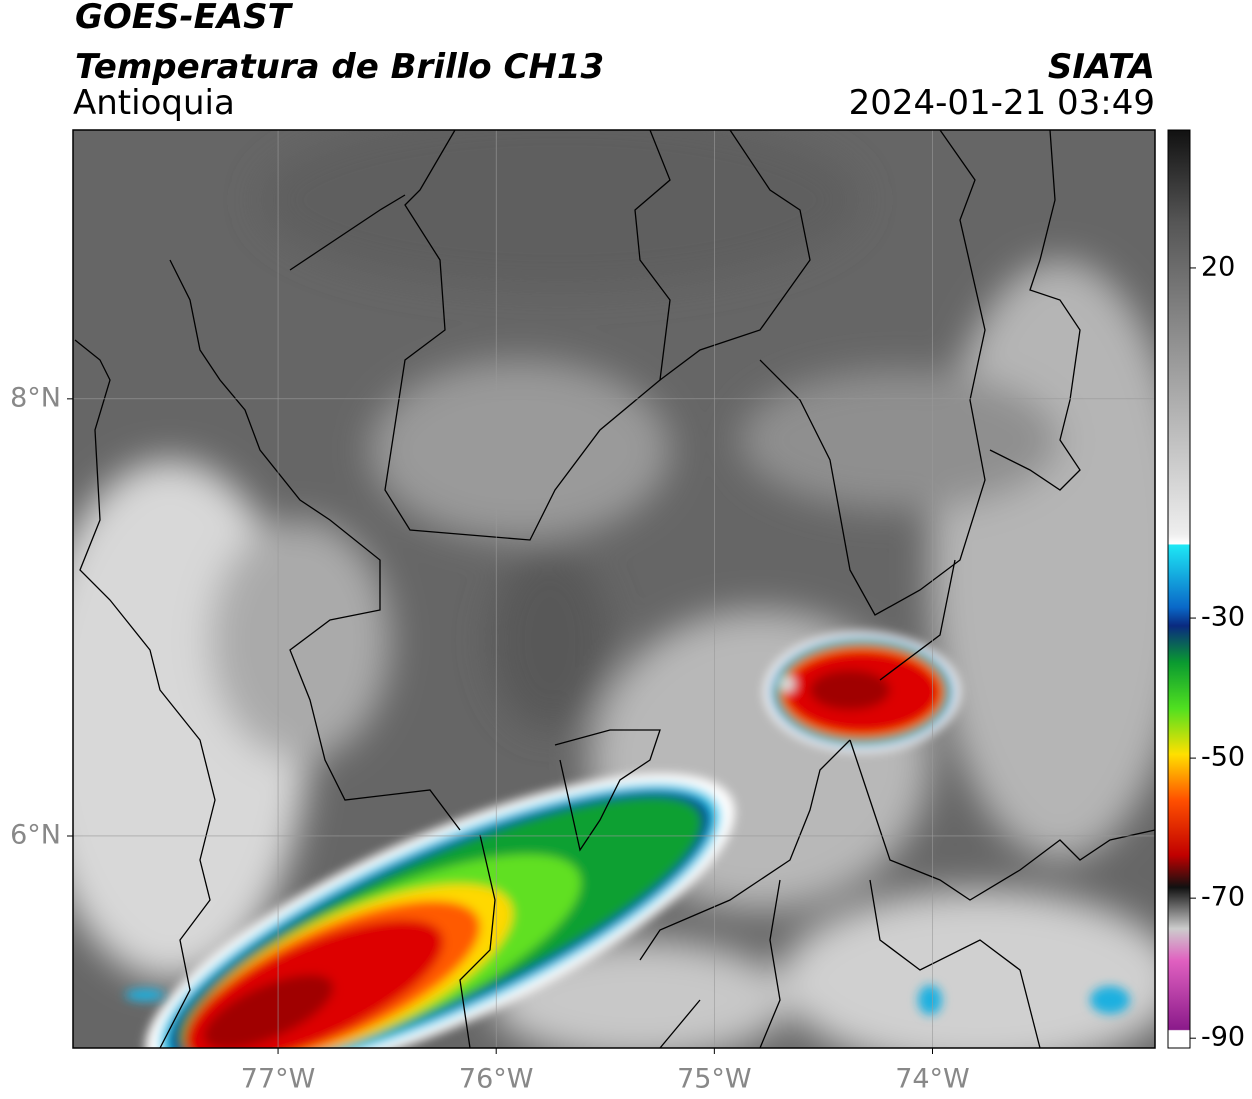  Describe the element at coordinates (1223, 617) in the screenshot. I see `colorbar-tick-label: -30` at that location.